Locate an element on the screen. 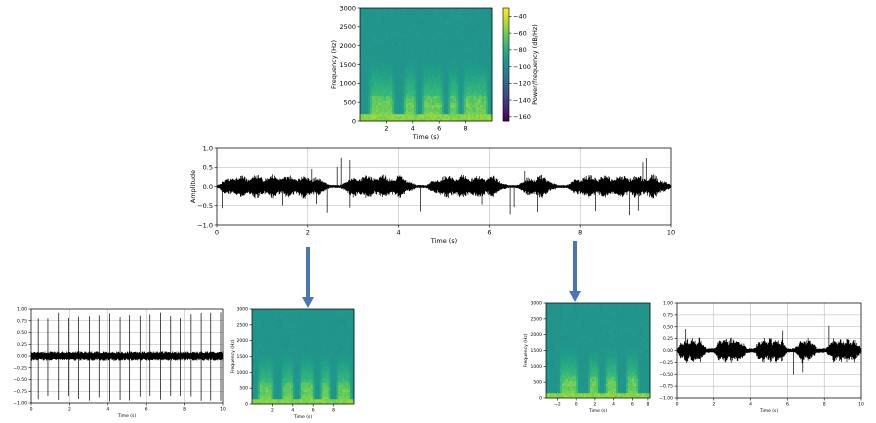 This screenshot has height=423, width=876. x-tick-label: 2 is located at coordinates (69, 410).